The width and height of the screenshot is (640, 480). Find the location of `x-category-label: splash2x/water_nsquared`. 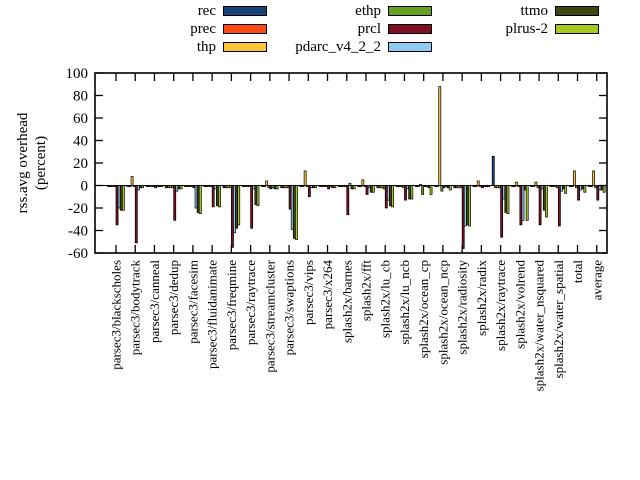

x-category-label: splash2x/water_nsquared is located at coordinates (539, 326).